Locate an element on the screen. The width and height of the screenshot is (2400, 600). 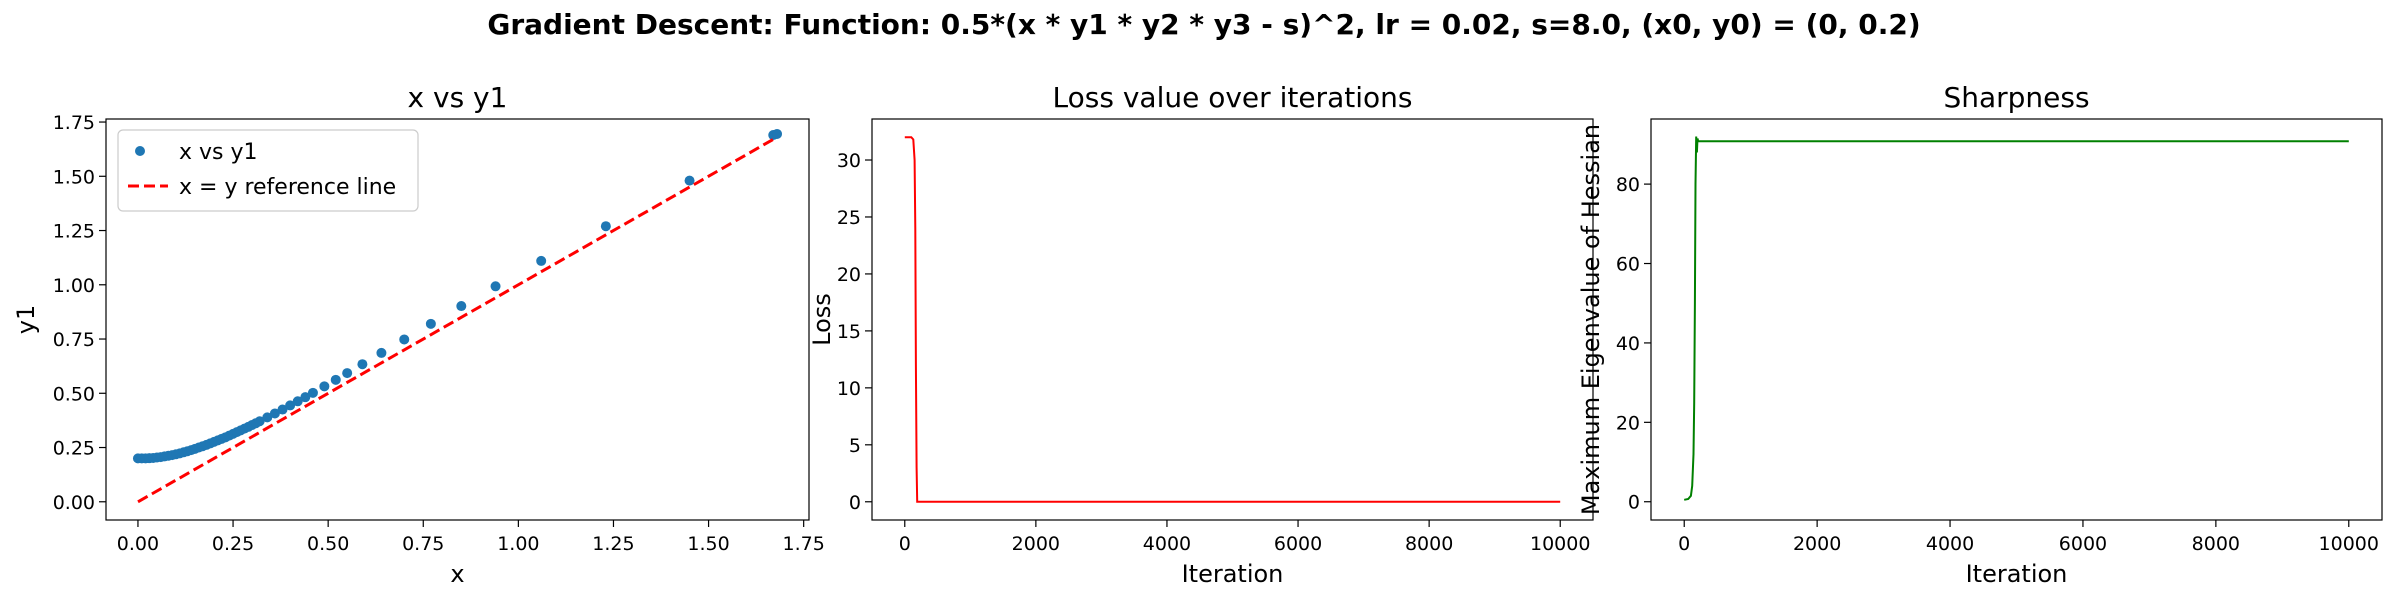
x-tick-label: 1.25 is located at coordinates (613, 544).